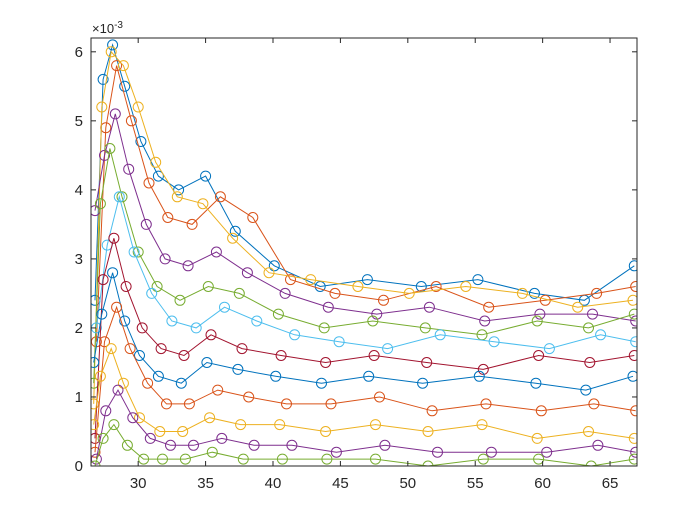 This screenshot has height=525, width=700. What do you see at coordinates (103, 28) in the screenshot?
I see `y-exponent-base: ×10` at bounding box center [103, 28].